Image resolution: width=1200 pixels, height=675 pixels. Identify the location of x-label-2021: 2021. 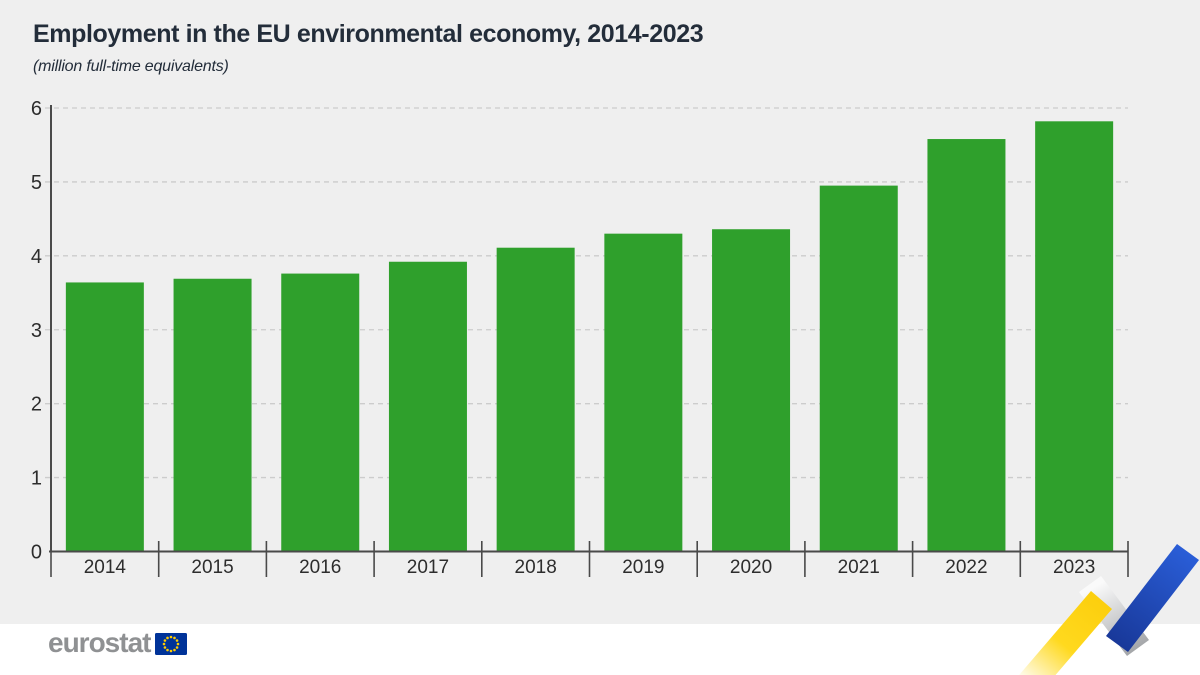
(859, 567).